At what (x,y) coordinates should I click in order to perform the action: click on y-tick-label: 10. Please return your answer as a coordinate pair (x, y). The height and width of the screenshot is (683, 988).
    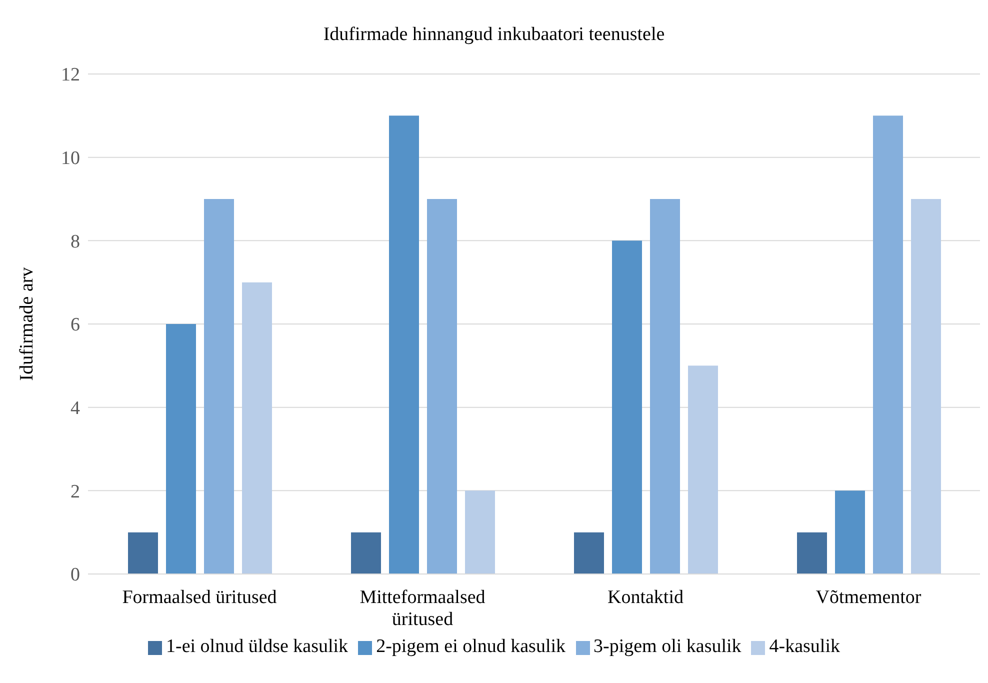
    Looking at the image, I should click on (70, 159).